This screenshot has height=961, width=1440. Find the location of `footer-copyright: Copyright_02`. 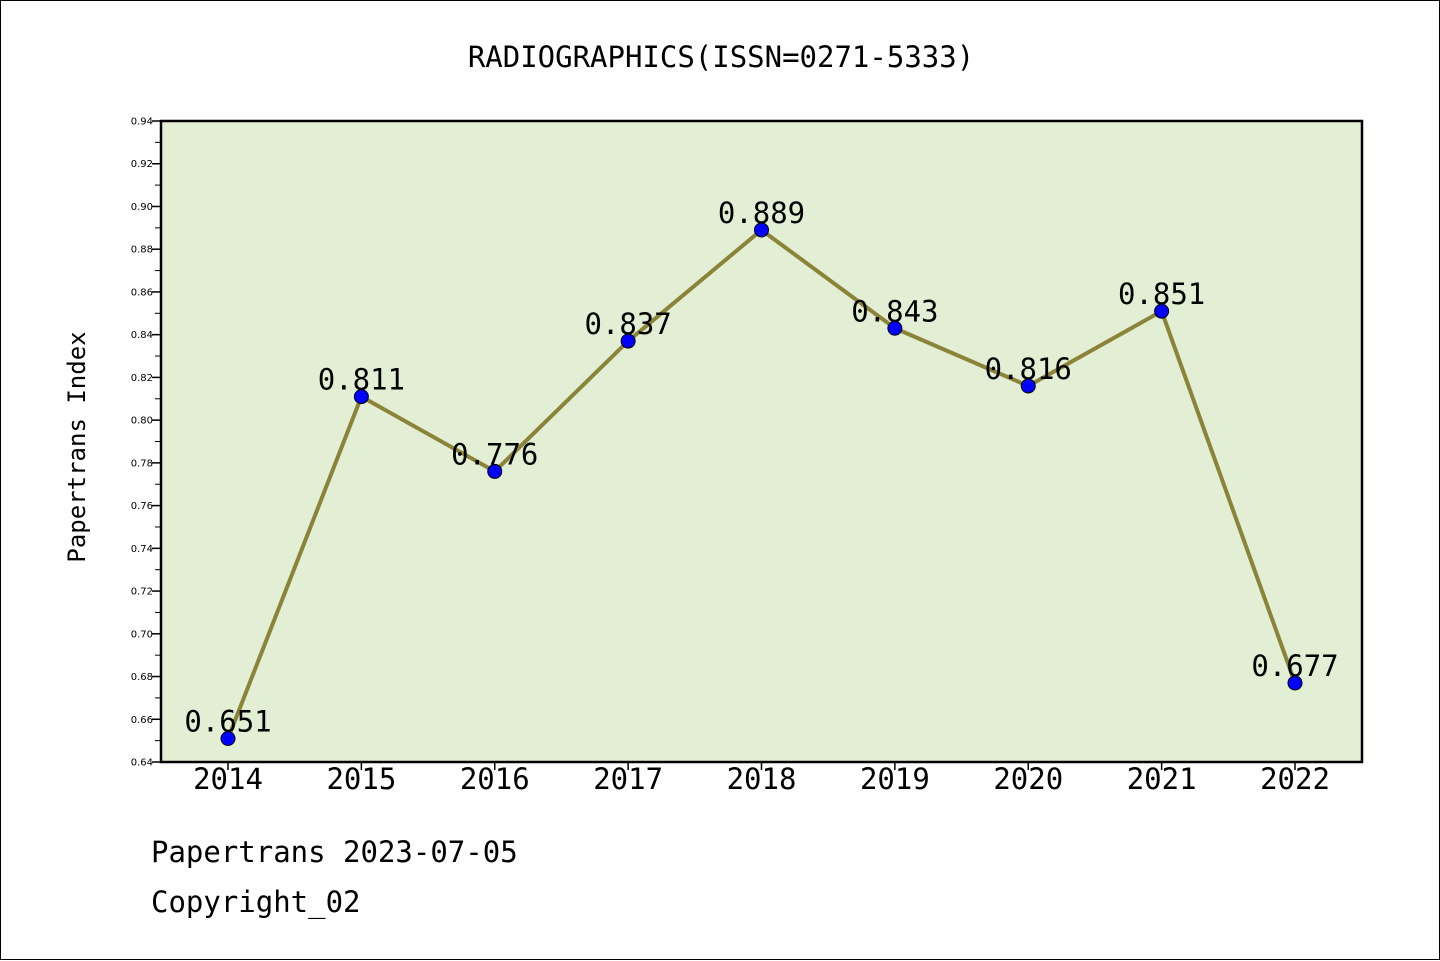

footer-copyright: Copyright_02 is located at coordinates (256, 902).